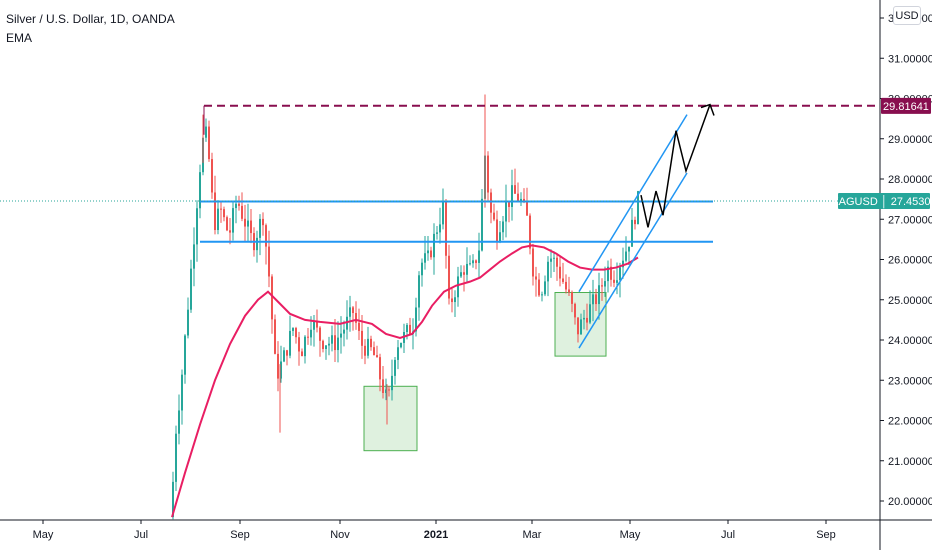  I want to click on x-tick-label: Nov, so click(340, 535).